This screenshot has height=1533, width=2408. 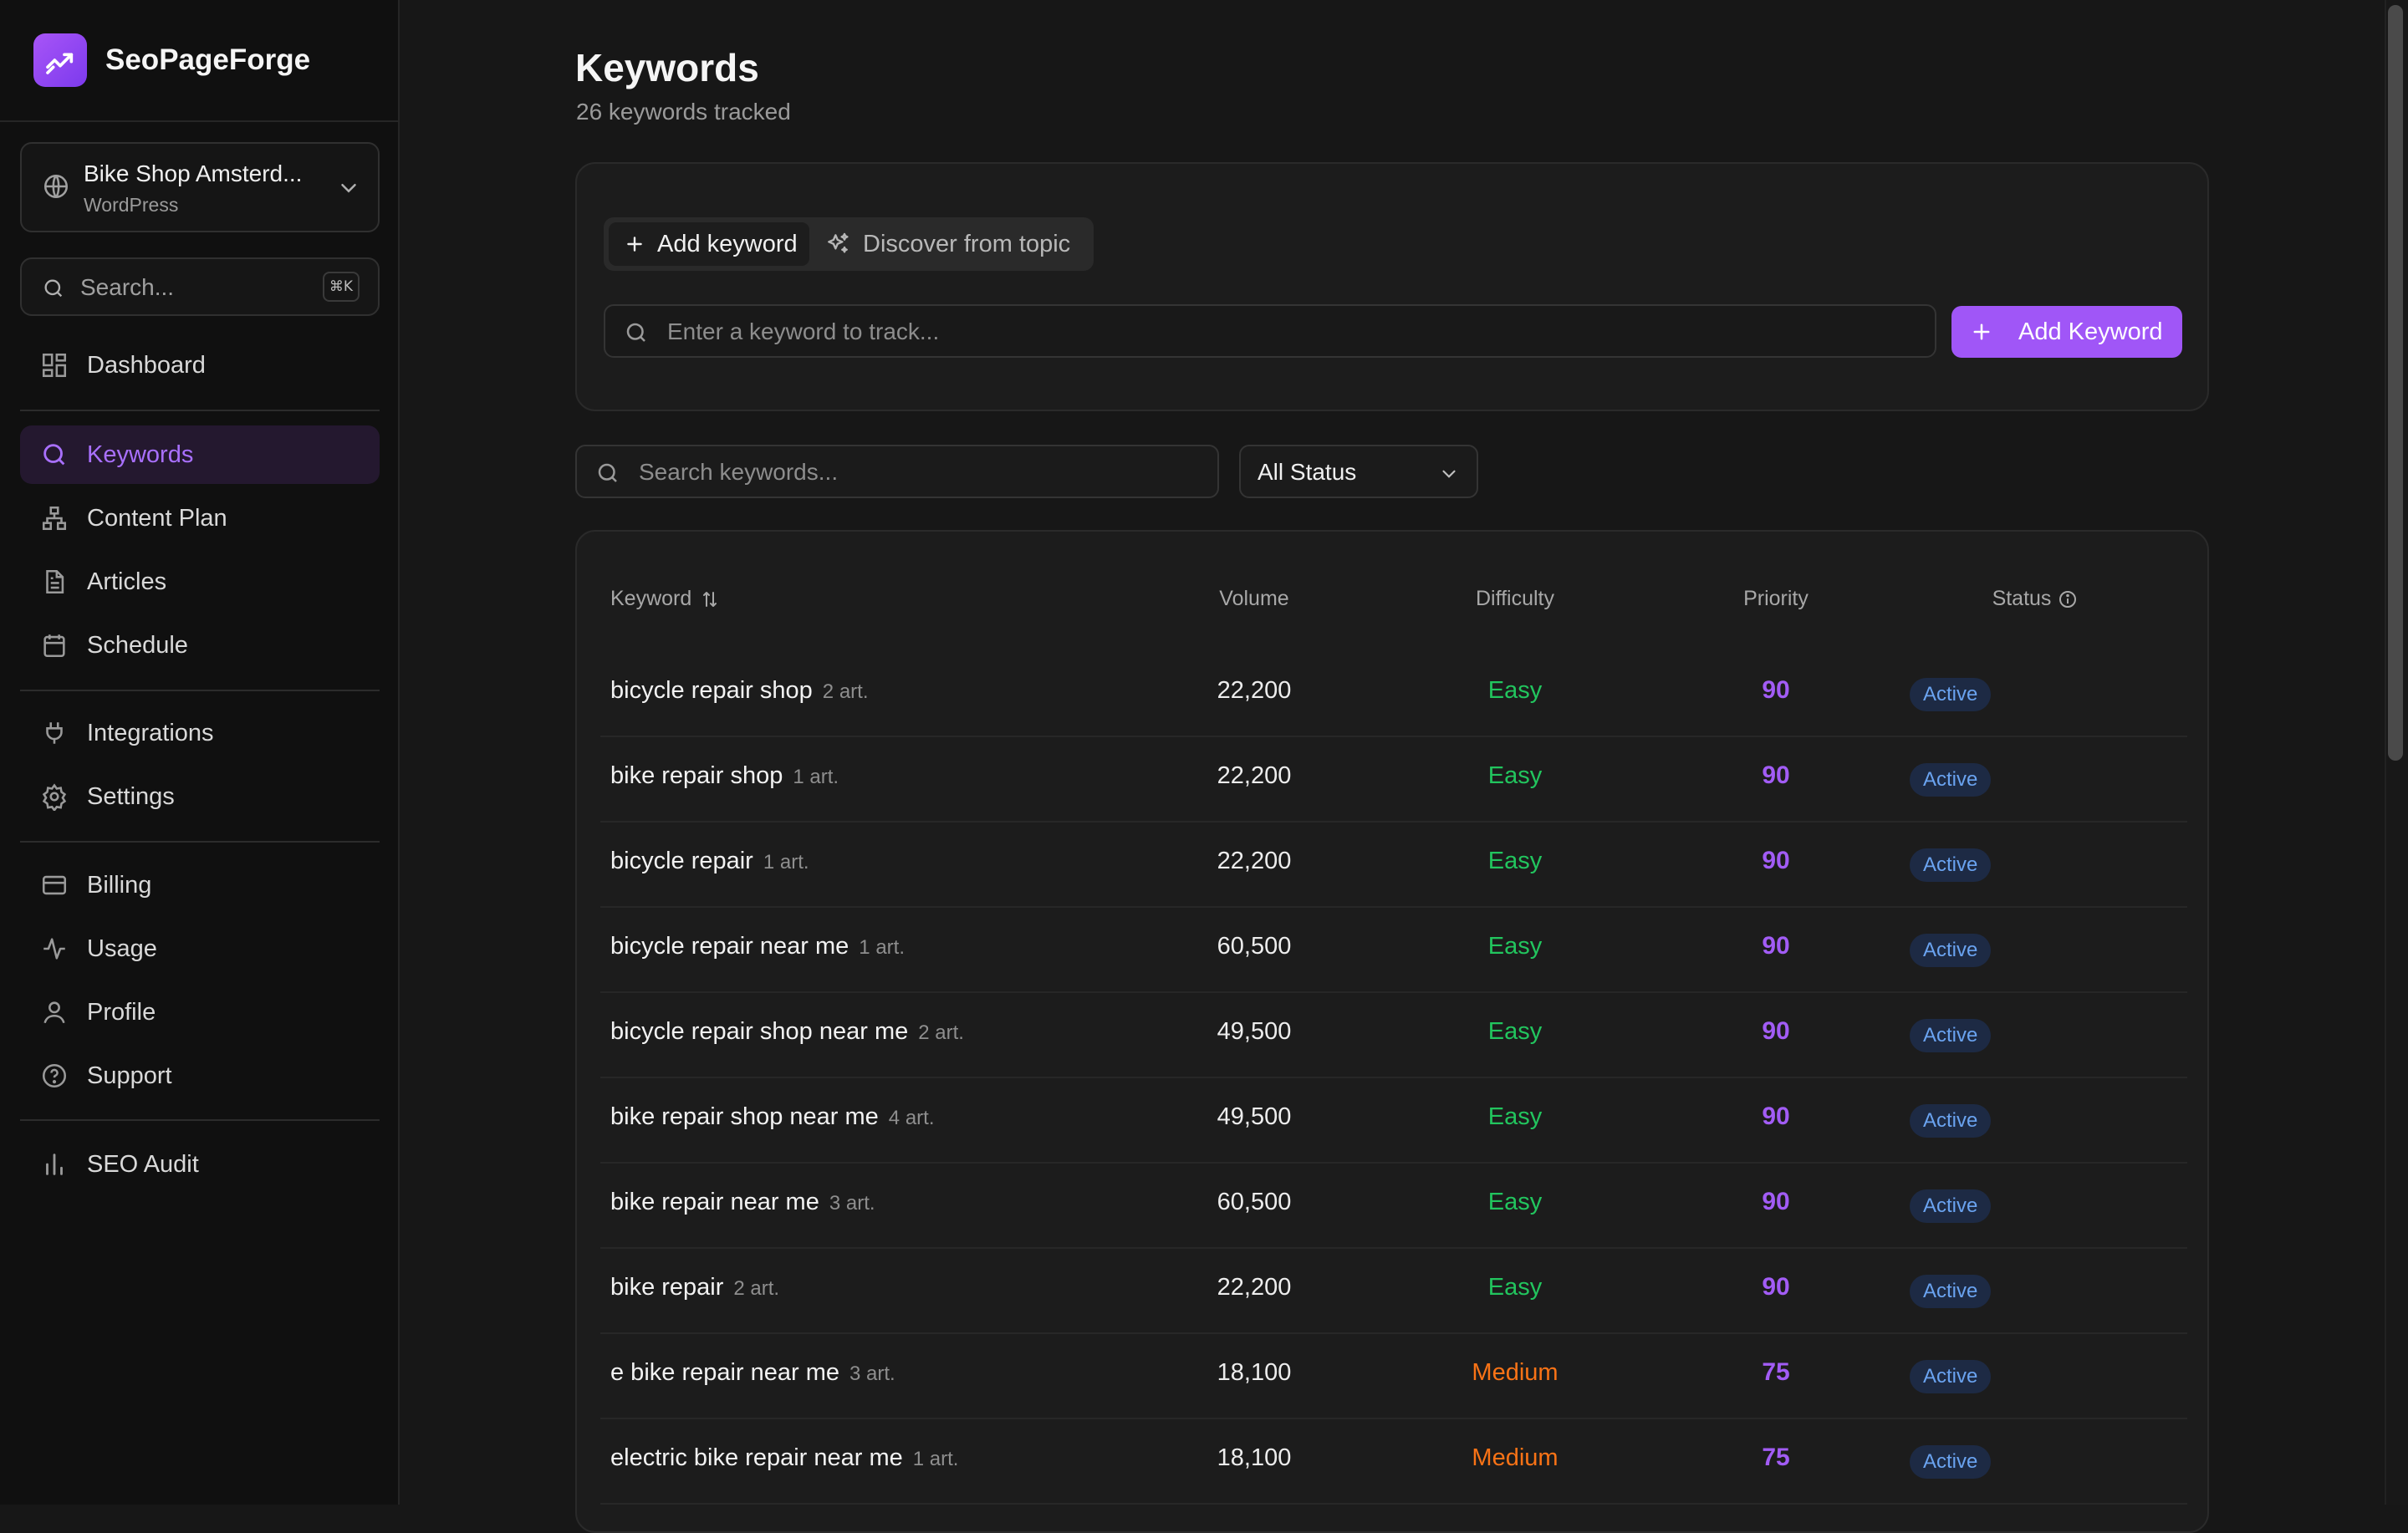 I want to click on tab-discover-from-topic: Discover from topic, so click(x=947, y=244).